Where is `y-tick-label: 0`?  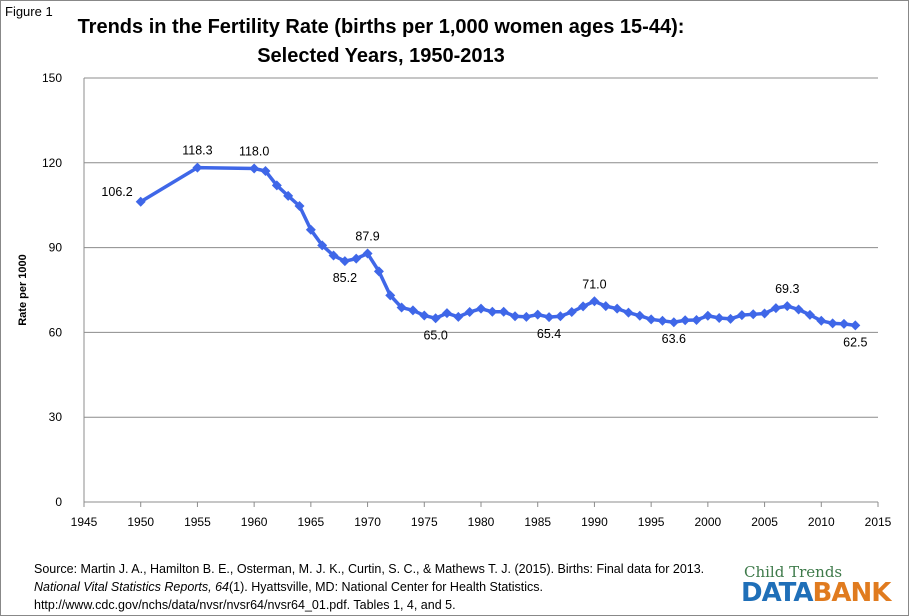
y-tick-label: 0 is located at coordinates (58, 502).